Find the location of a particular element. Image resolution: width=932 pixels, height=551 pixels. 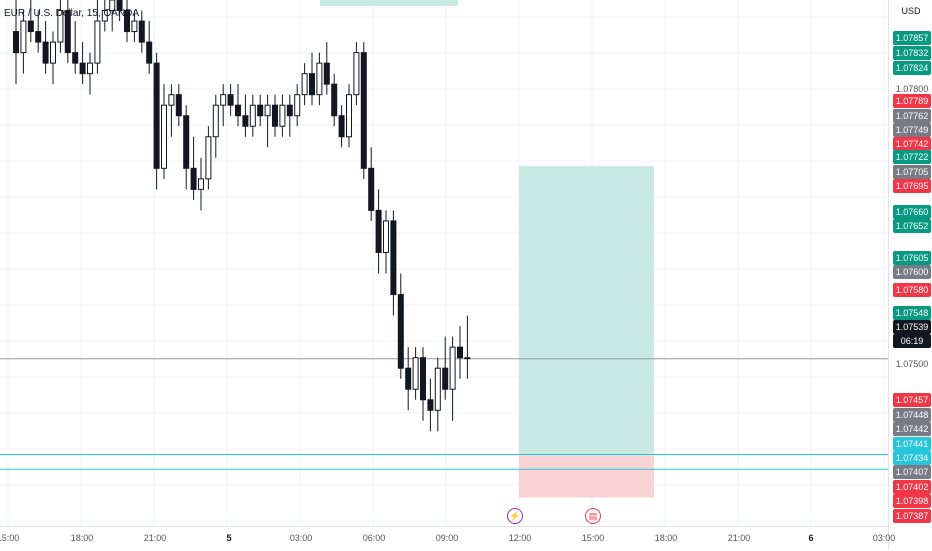

price-label: 1.07789 is located at coordinates (912, 101).